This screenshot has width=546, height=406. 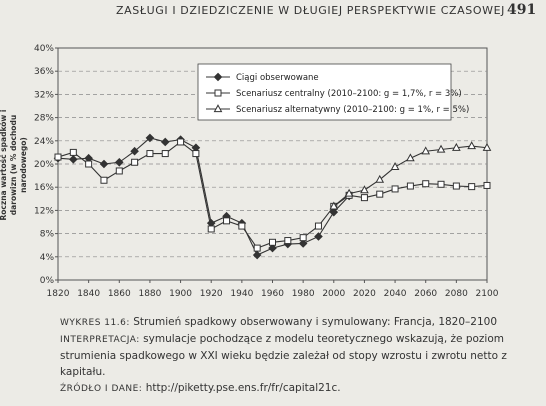 I want to click on x-tick-label: 1860, so click(x=119, y=294).